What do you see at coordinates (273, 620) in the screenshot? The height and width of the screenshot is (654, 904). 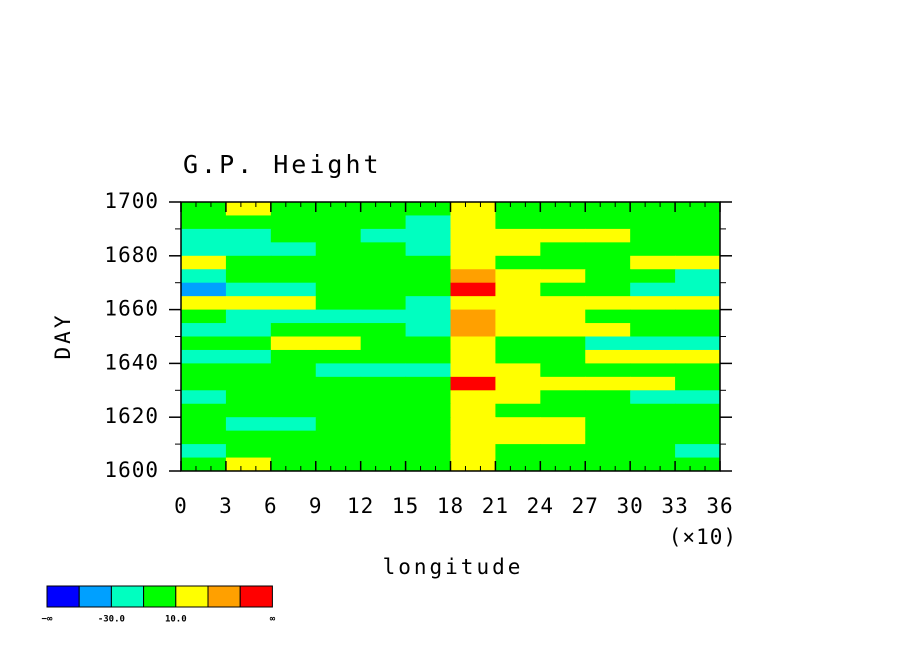 I see `colorbar-label: ∞` at bounding box center [273, 620].